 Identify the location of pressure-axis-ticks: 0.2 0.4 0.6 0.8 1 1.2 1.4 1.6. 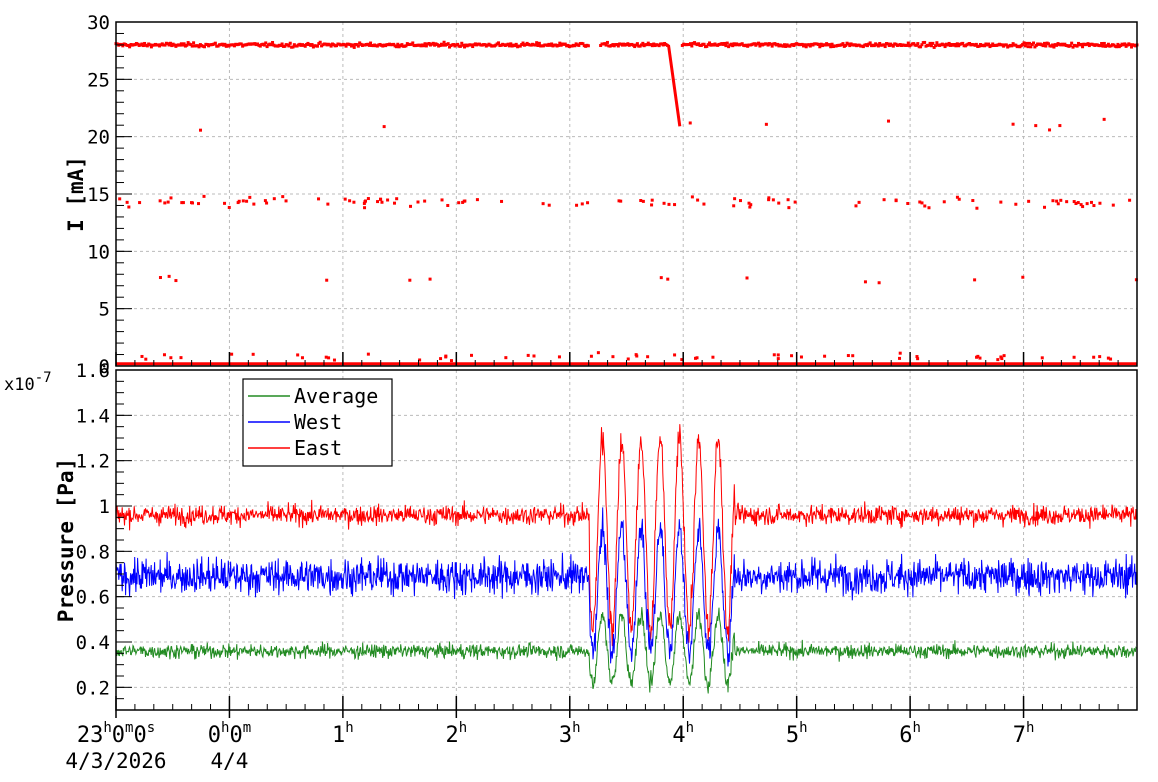
(104, 535).